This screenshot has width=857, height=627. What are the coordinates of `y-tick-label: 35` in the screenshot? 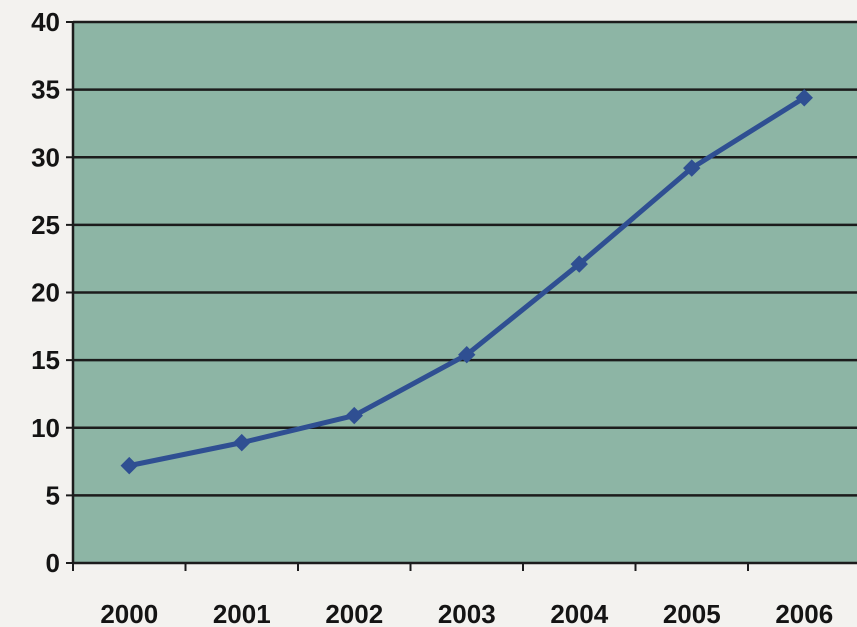 It's located at (45, 90).